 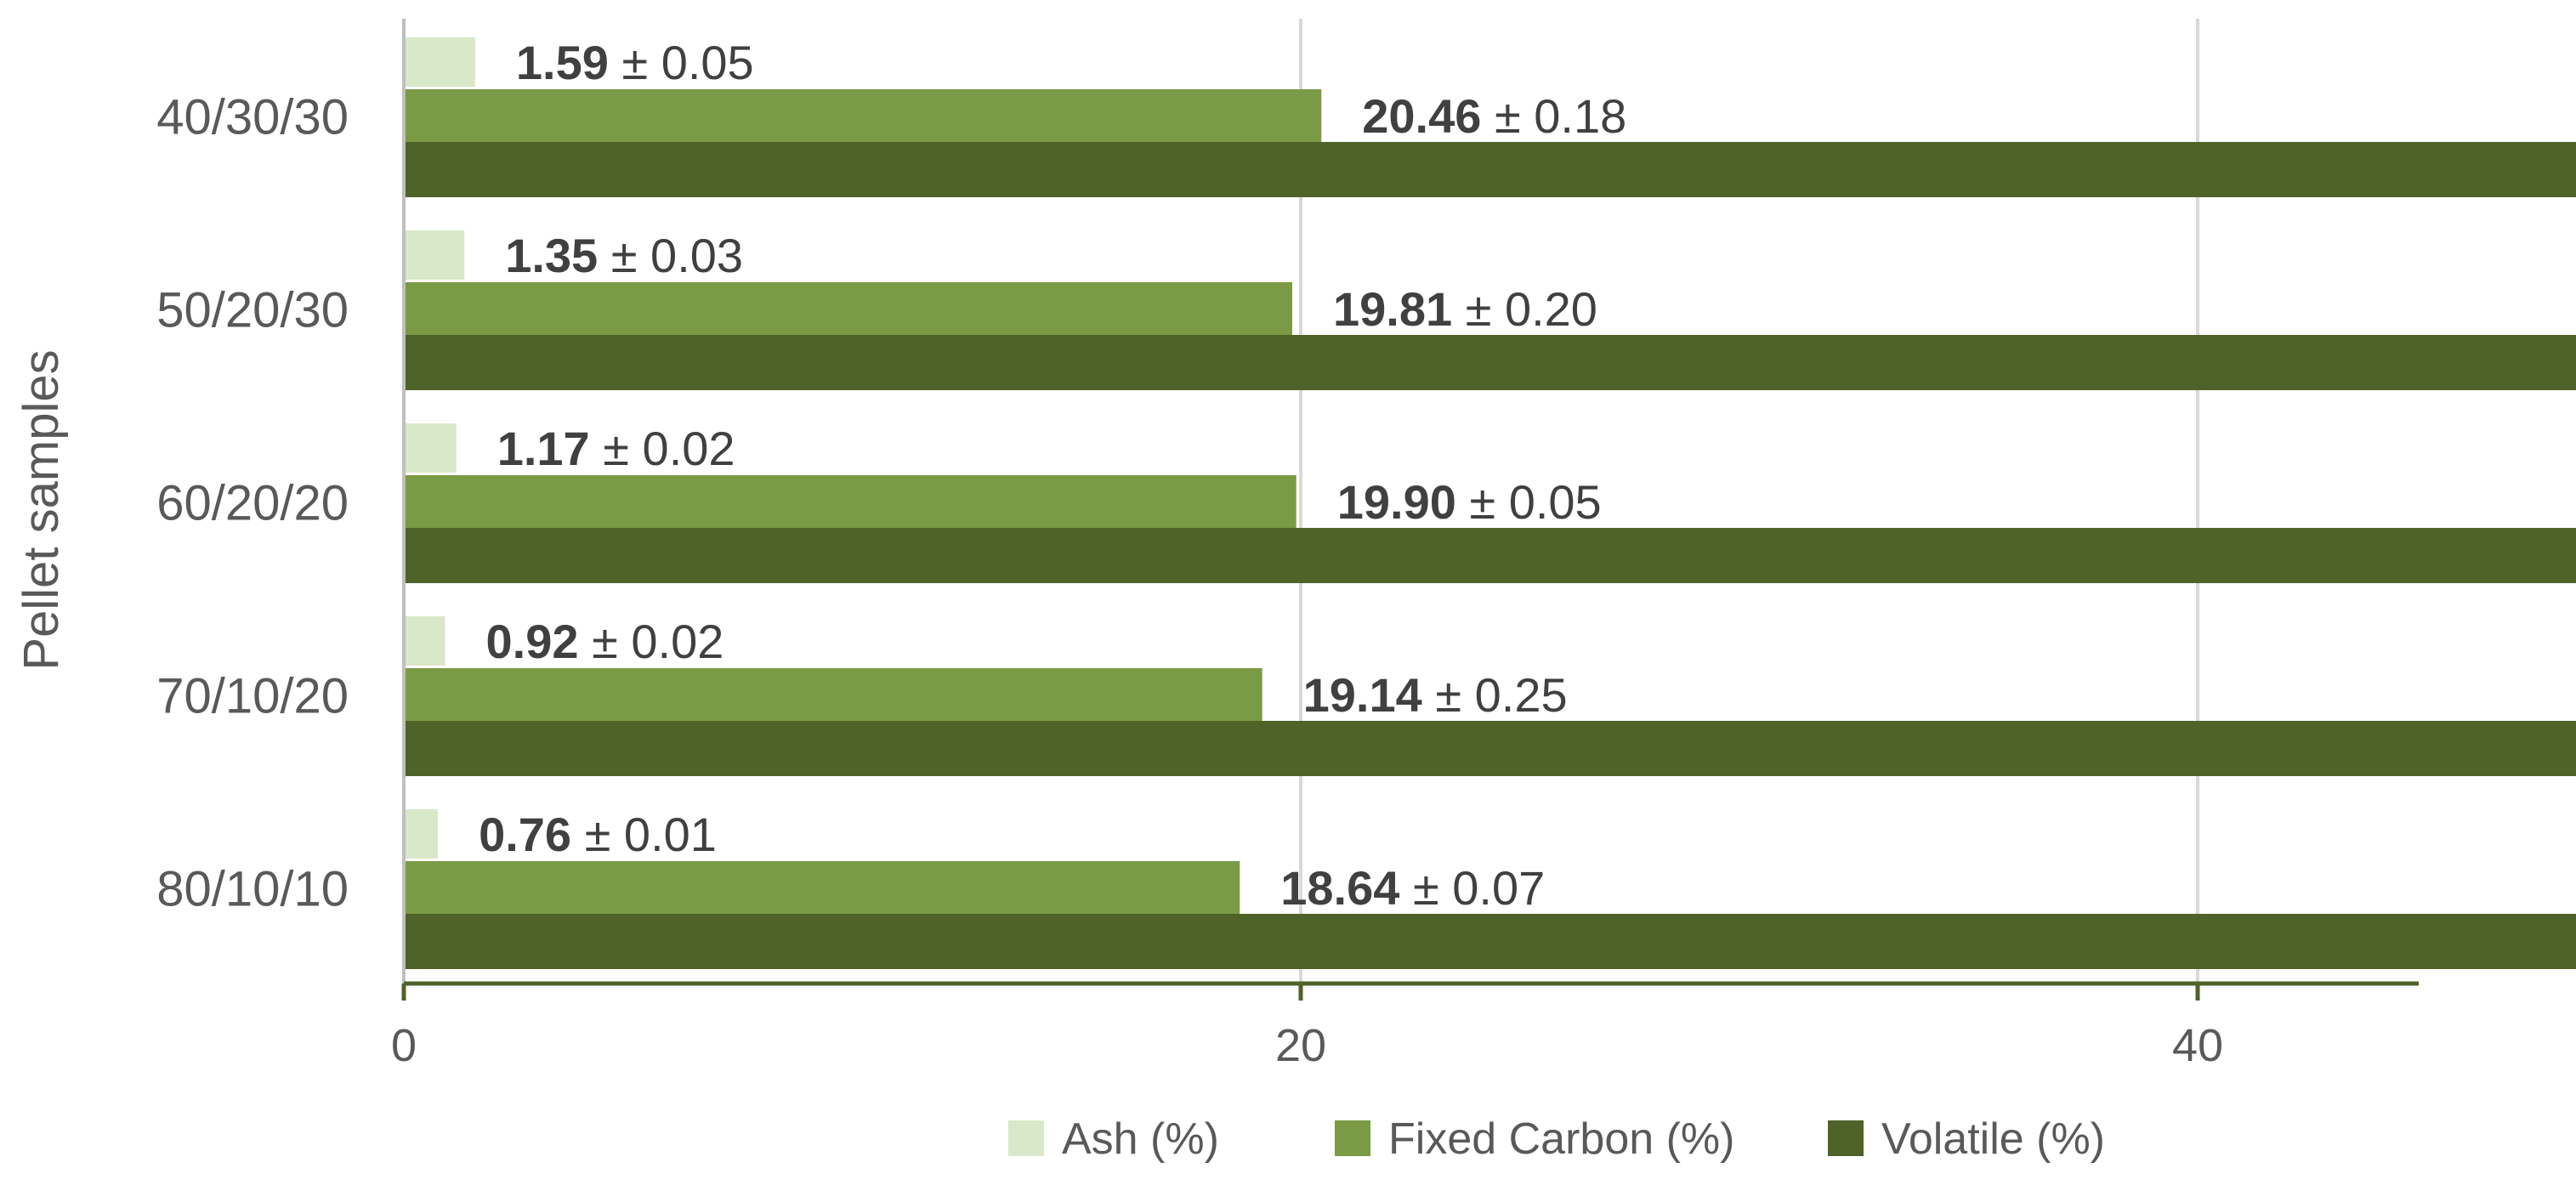 I want to click on data-label: 1.17 ± 0.02, so click(x=616, y=448).